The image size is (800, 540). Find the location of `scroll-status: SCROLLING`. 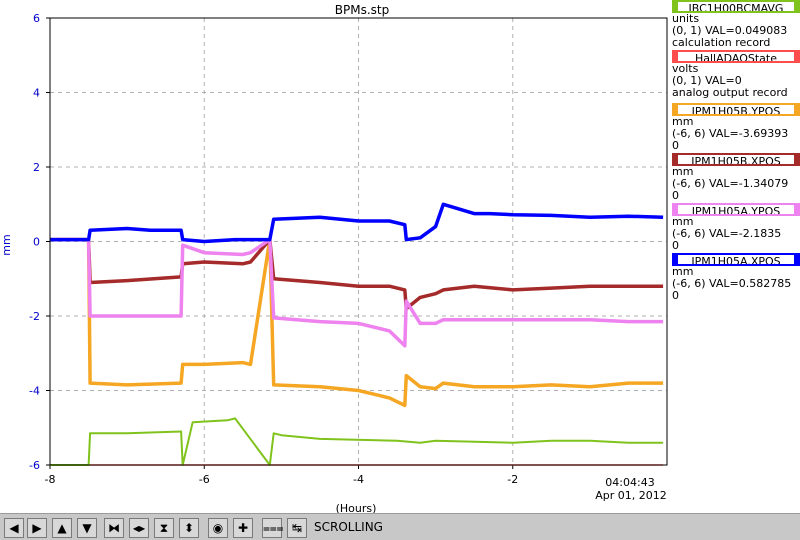

scroll-status: SCROLLING is located at coordinates (348, 527).